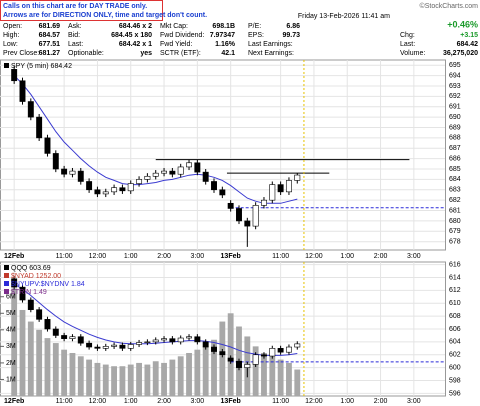  Describe the element at coordinates (455, 367) in the screenshot. I see `y-tick-label: 600` at that location.